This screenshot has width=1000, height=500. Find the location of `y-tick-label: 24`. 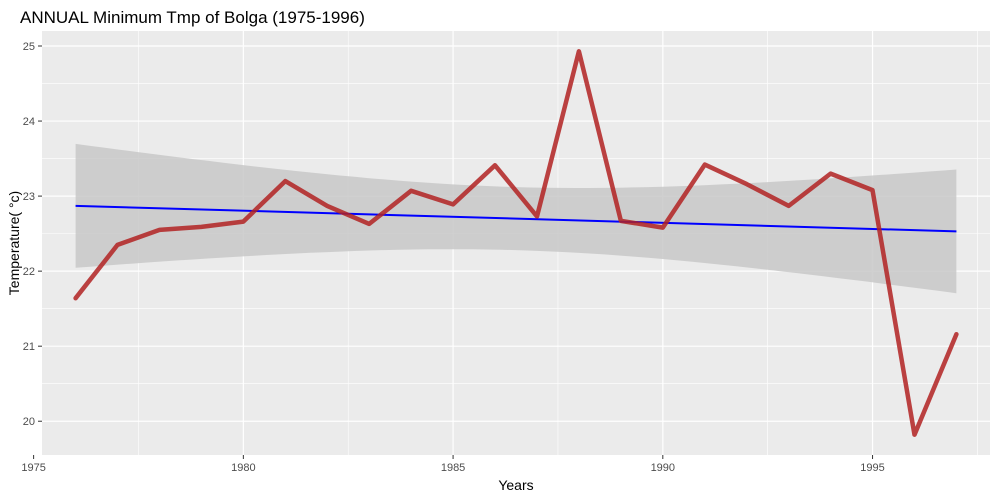

y-tick-label: 24 is located at coordinates (29, 122).